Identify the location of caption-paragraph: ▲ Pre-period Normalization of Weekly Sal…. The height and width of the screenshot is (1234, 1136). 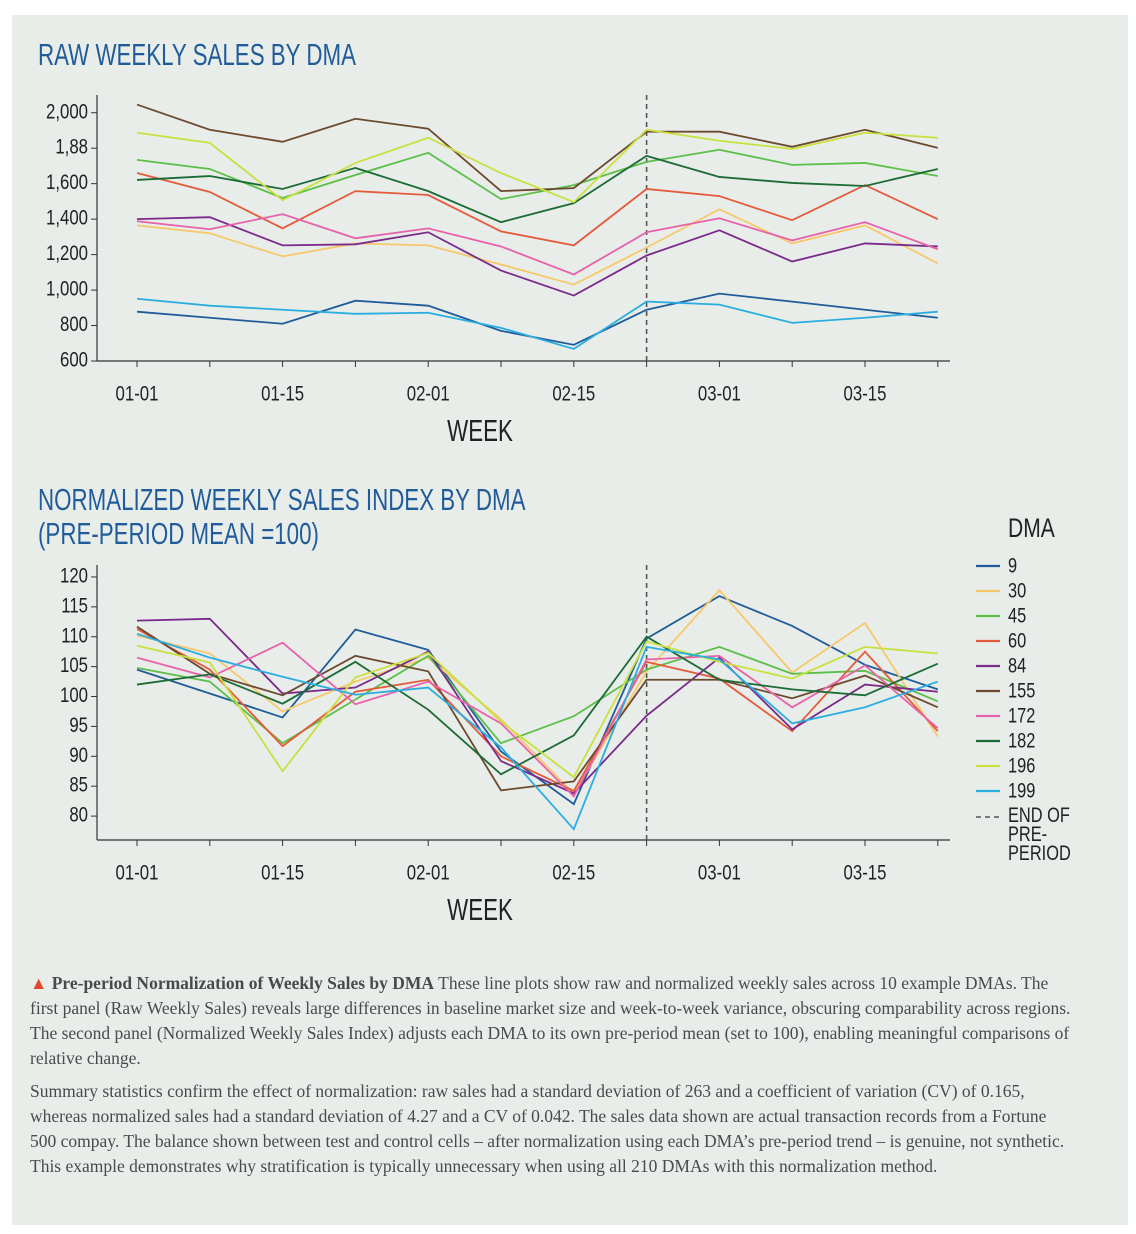
(552, 1021).